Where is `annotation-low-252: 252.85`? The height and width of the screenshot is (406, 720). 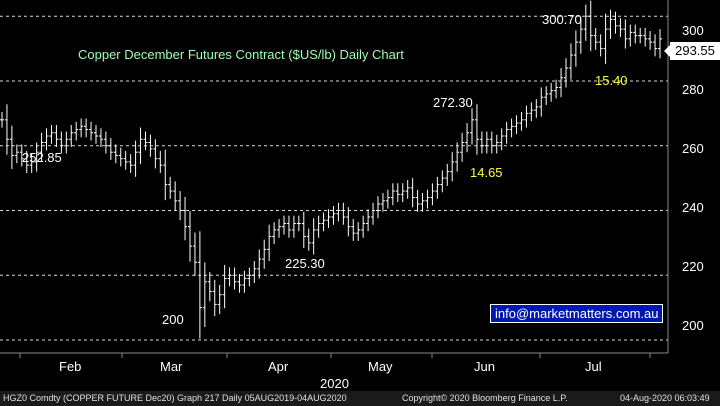
annotation-low-252: 252.85 is located at coordinates (42, 157).